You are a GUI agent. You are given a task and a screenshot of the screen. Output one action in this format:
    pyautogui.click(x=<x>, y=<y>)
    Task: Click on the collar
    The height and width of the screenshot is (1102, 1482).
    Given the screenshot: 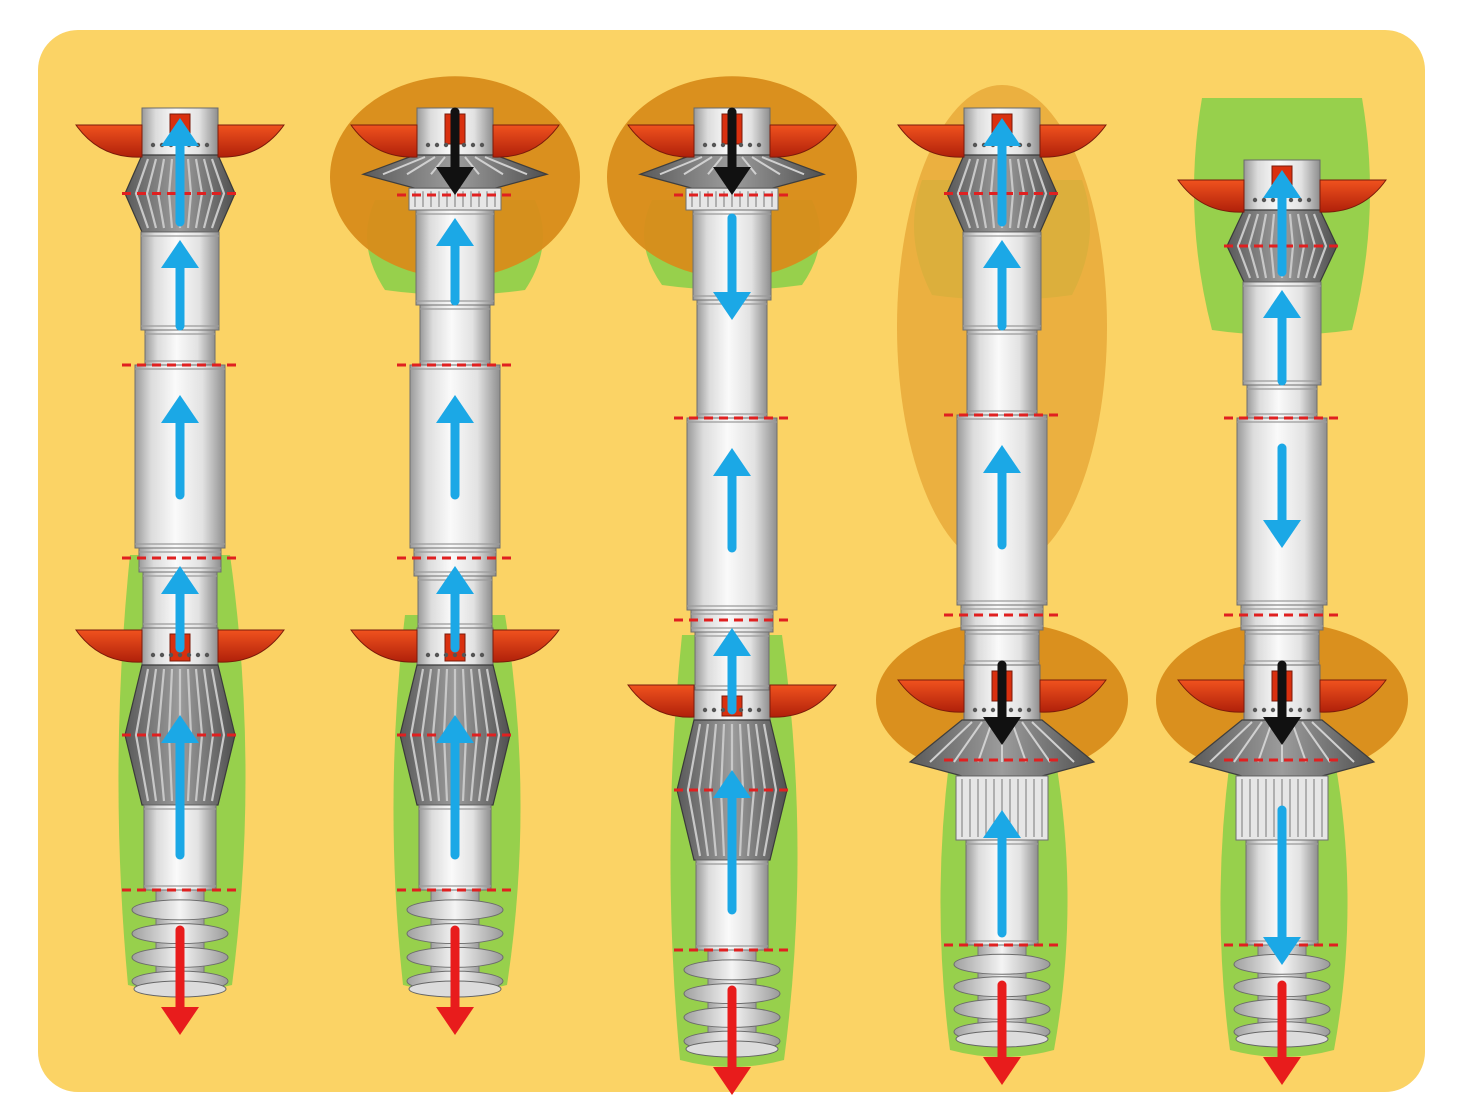 What is the action you would take?
    pyautogui.click(x=1002, y=372)
    